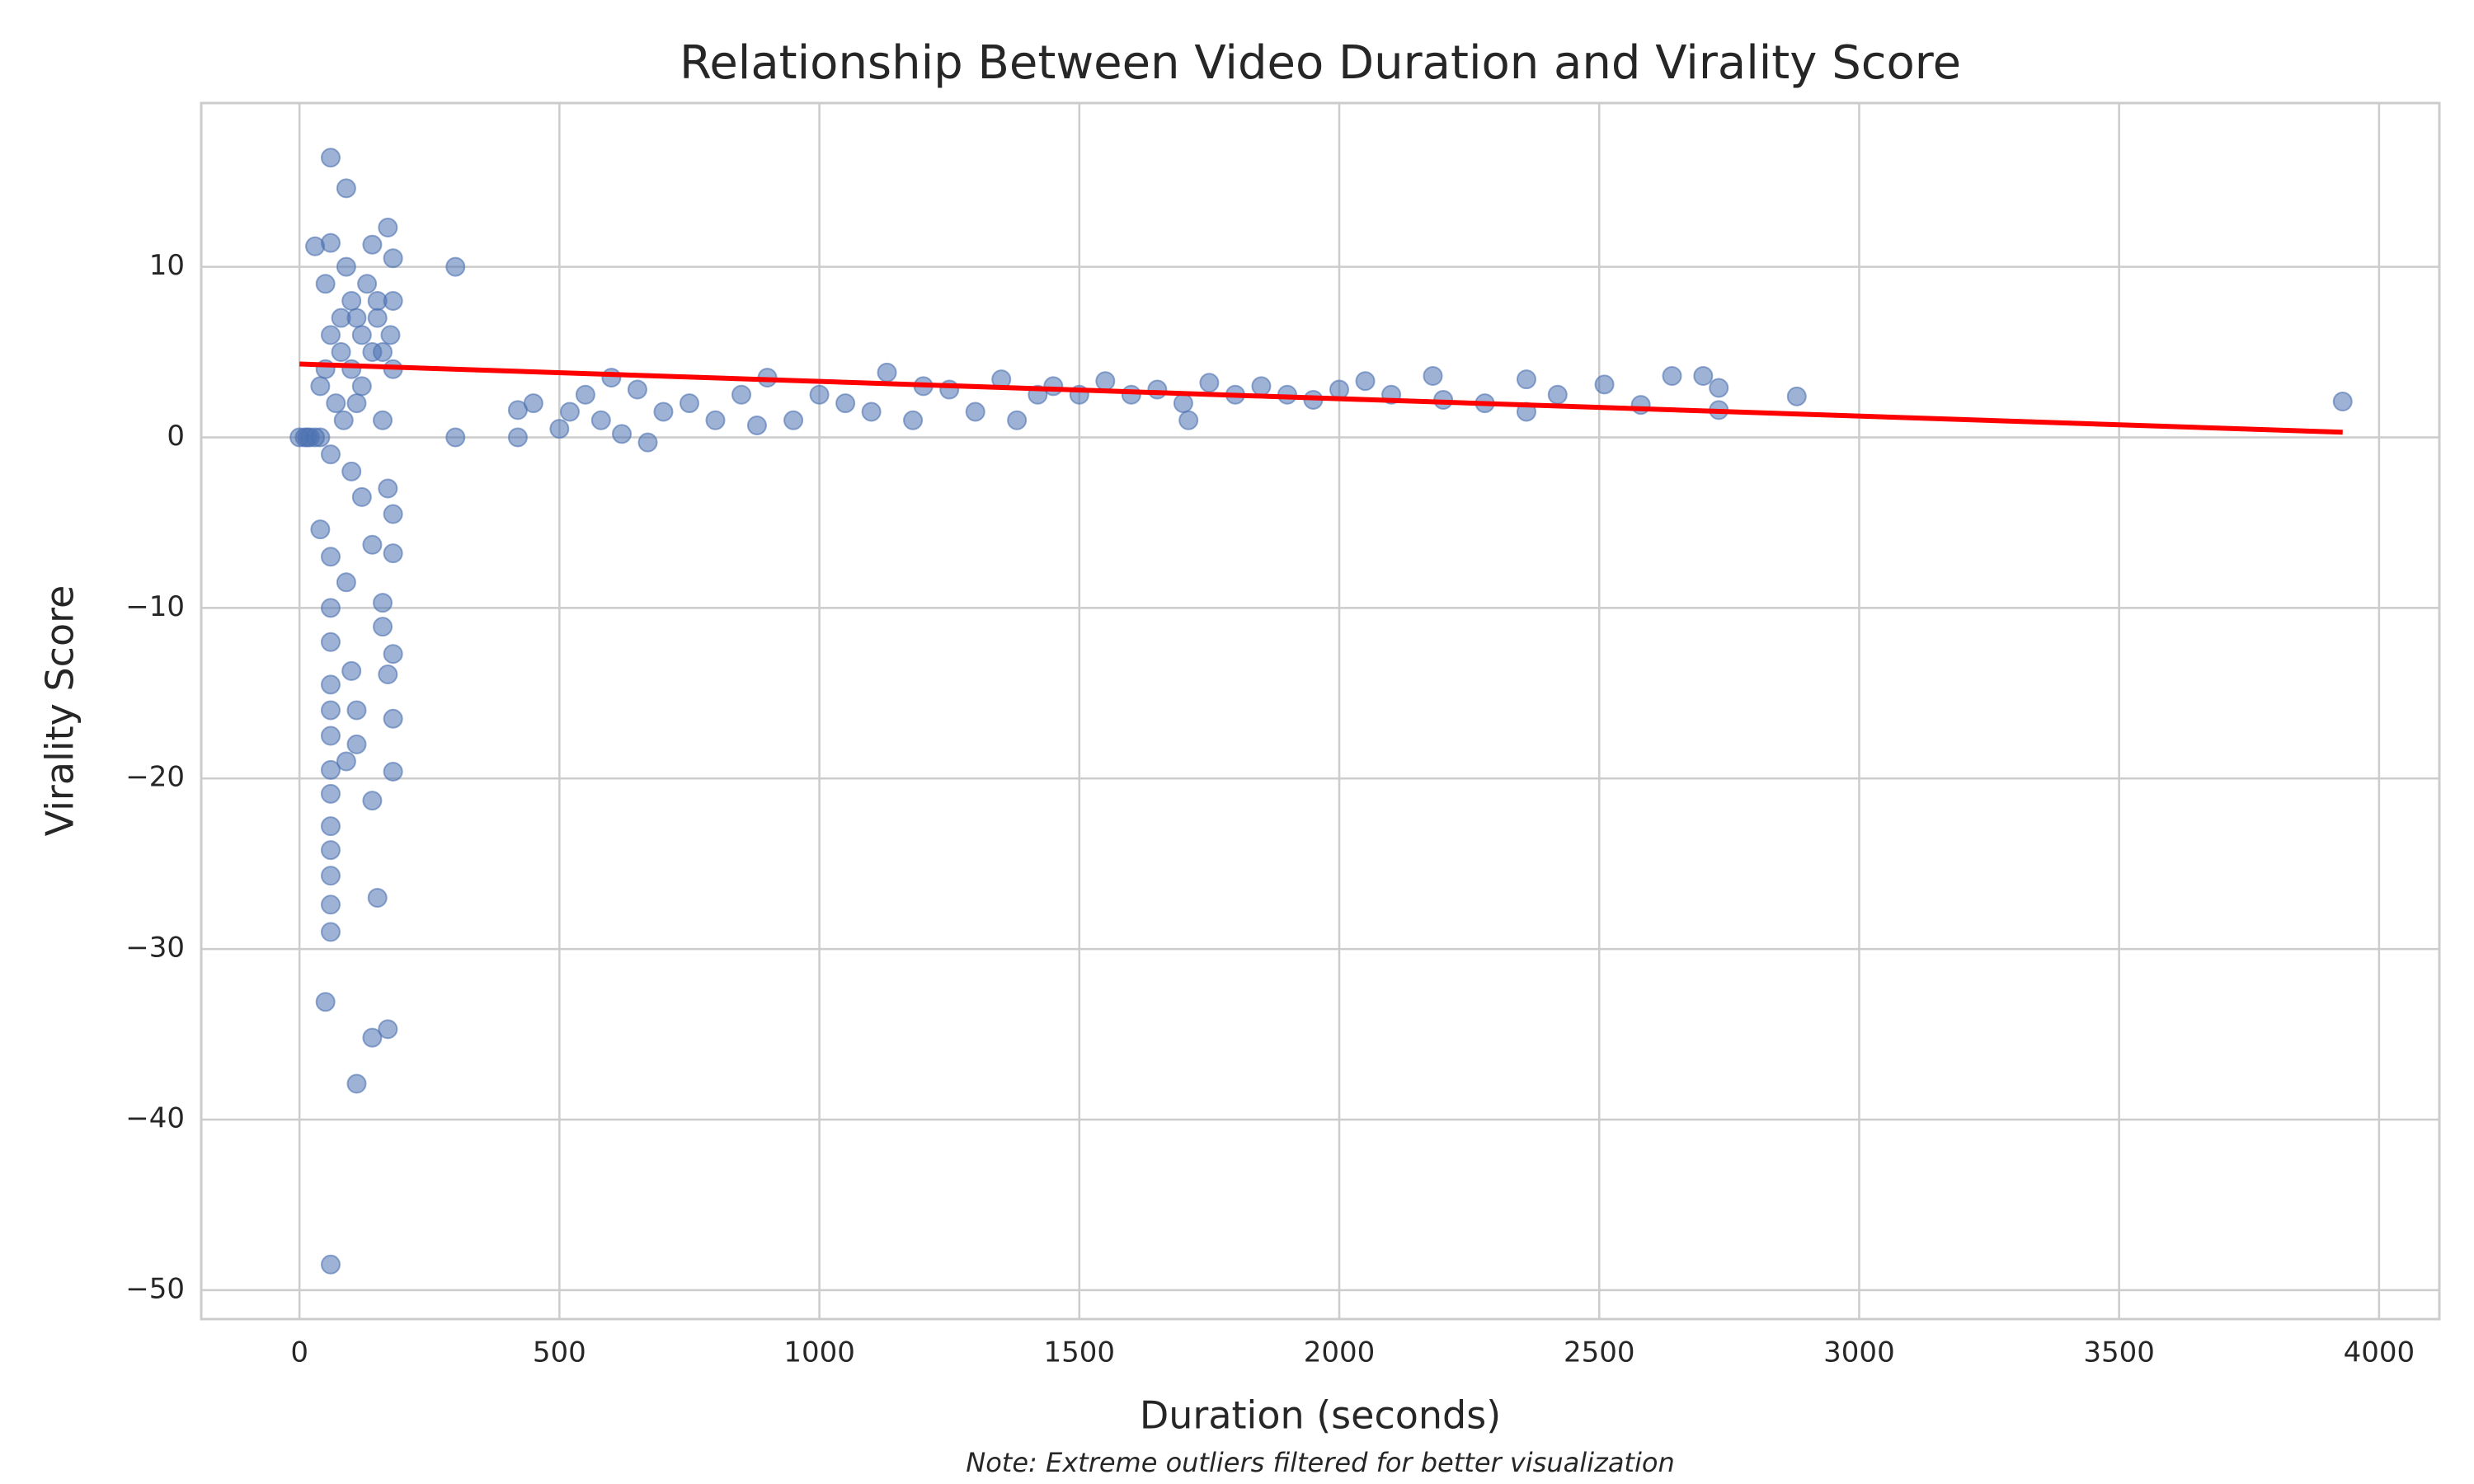  Describe the element at coordinates (167, 265) in the screenshot. I see `y-tick-label: 10` at that location.